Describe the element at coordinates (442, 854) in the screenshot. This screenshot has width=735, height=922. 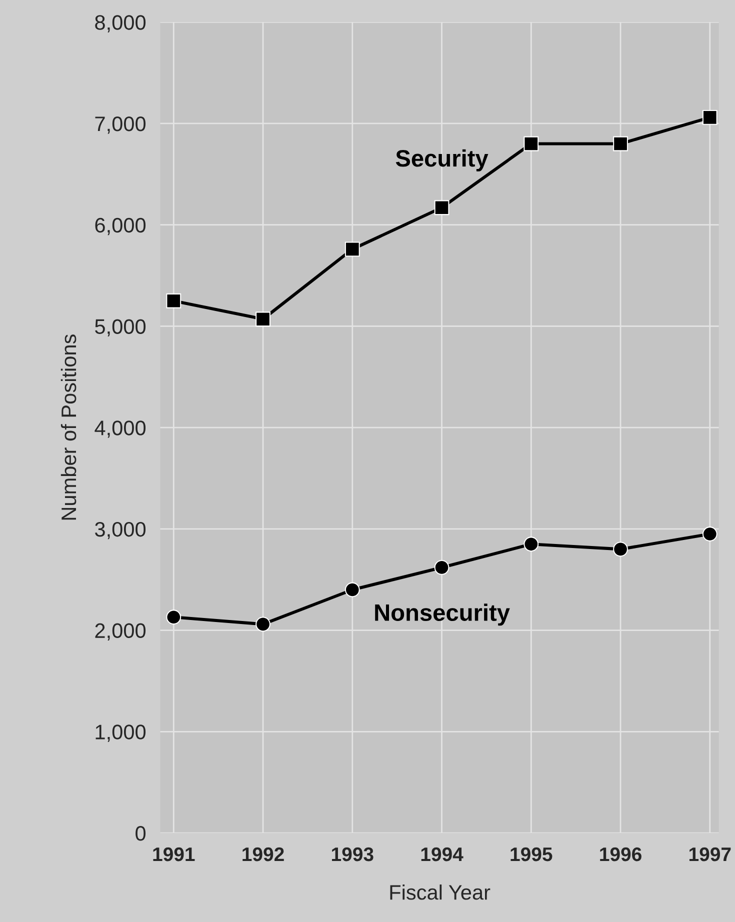
I see `x-tick-label: 1994` at that location.